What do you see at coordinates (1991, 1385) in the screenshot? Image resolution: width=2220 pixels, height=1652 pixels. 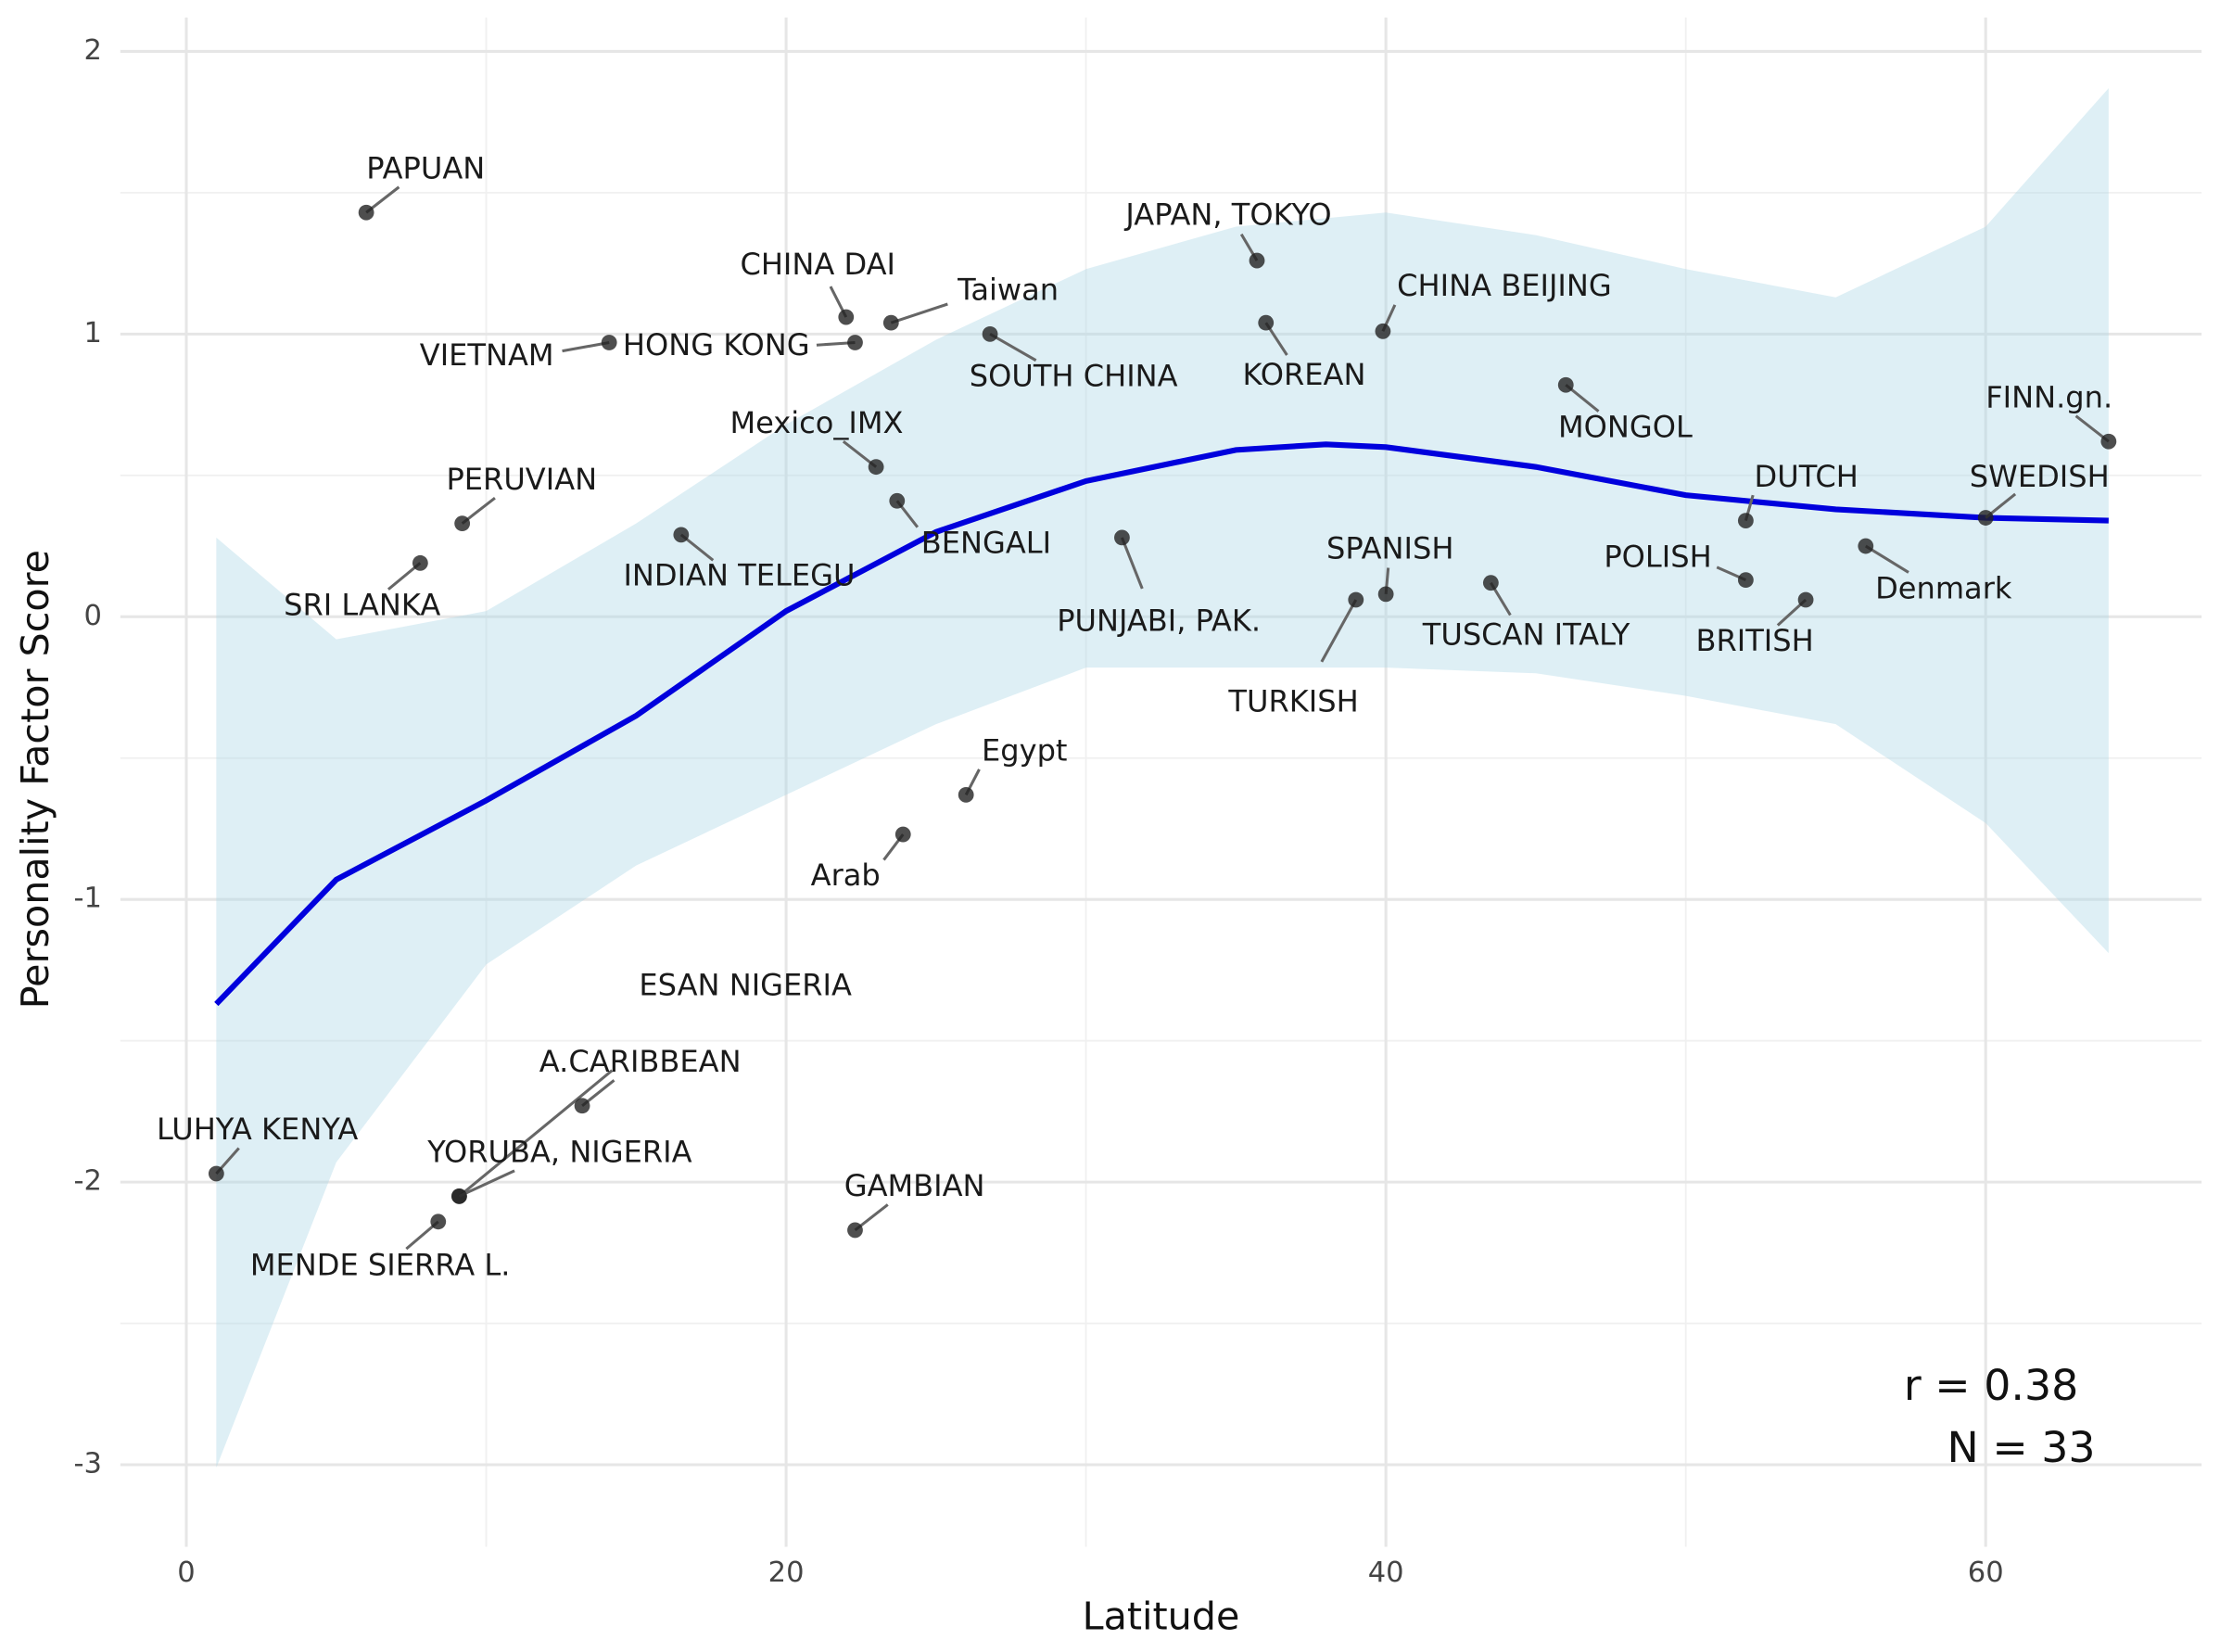 I see `annotation: r = 0.38` at bounding box center [1991, 1385].